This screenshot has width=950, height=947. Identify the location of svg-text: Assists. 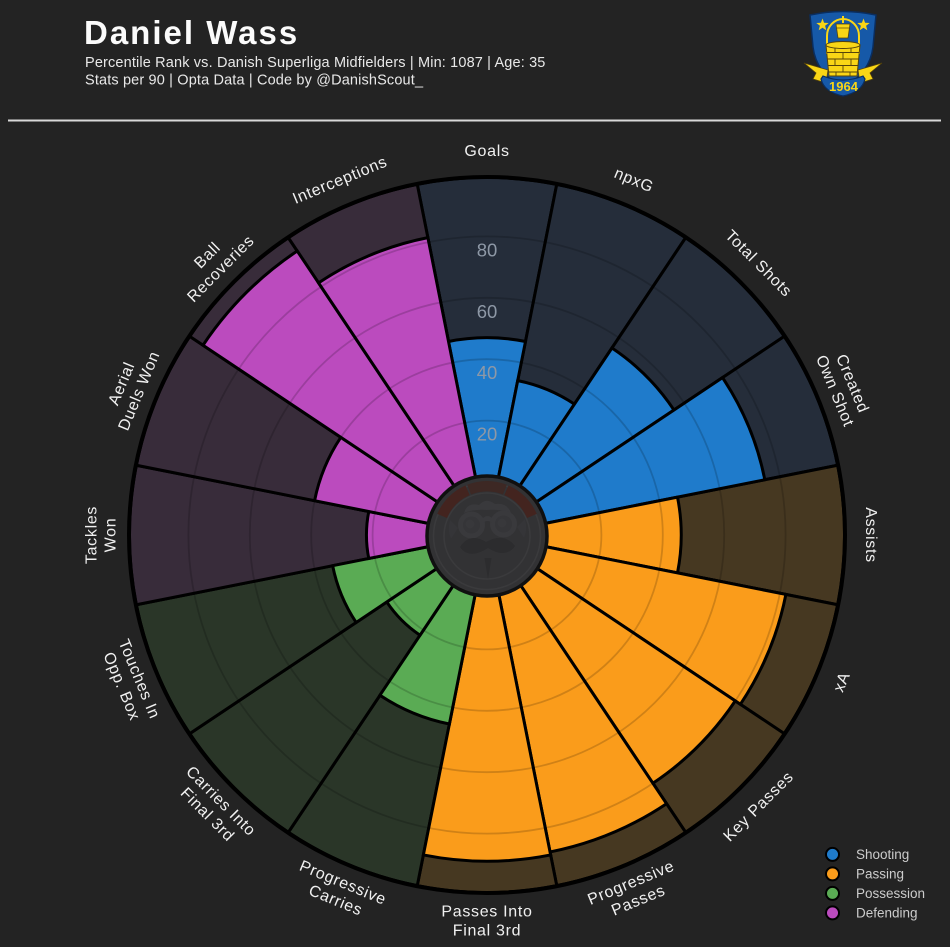
(871, 535).